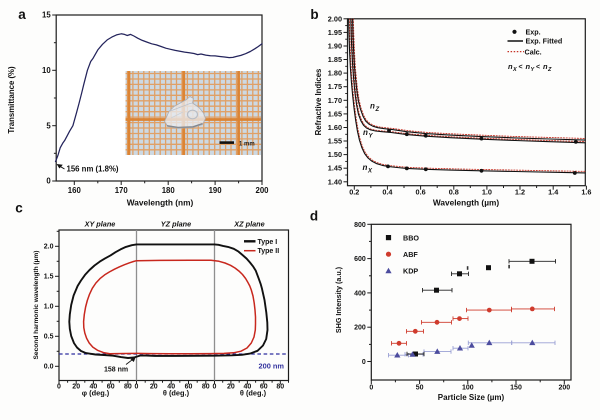  What do you see at coordinates (454, 191) in the screenshot?
I see `svg-text: 0.8` at bounding box center [454, 191].